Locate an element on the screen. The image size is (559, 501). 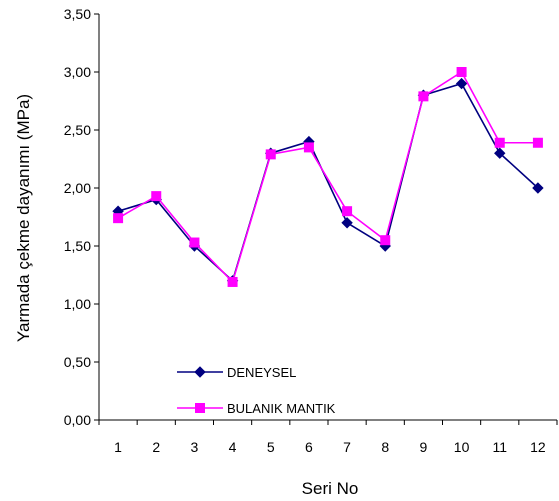
y-tick-label: 3,50 is located at coordinates (77, 14).